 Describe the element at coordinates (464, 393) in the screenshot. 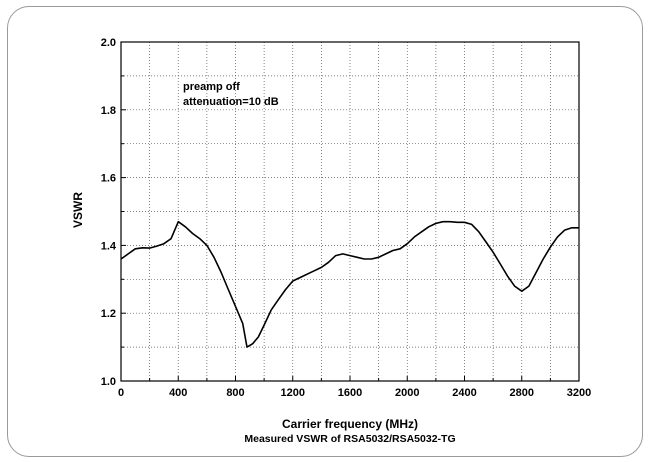

I see `x-tick-label: 2400` at that location.